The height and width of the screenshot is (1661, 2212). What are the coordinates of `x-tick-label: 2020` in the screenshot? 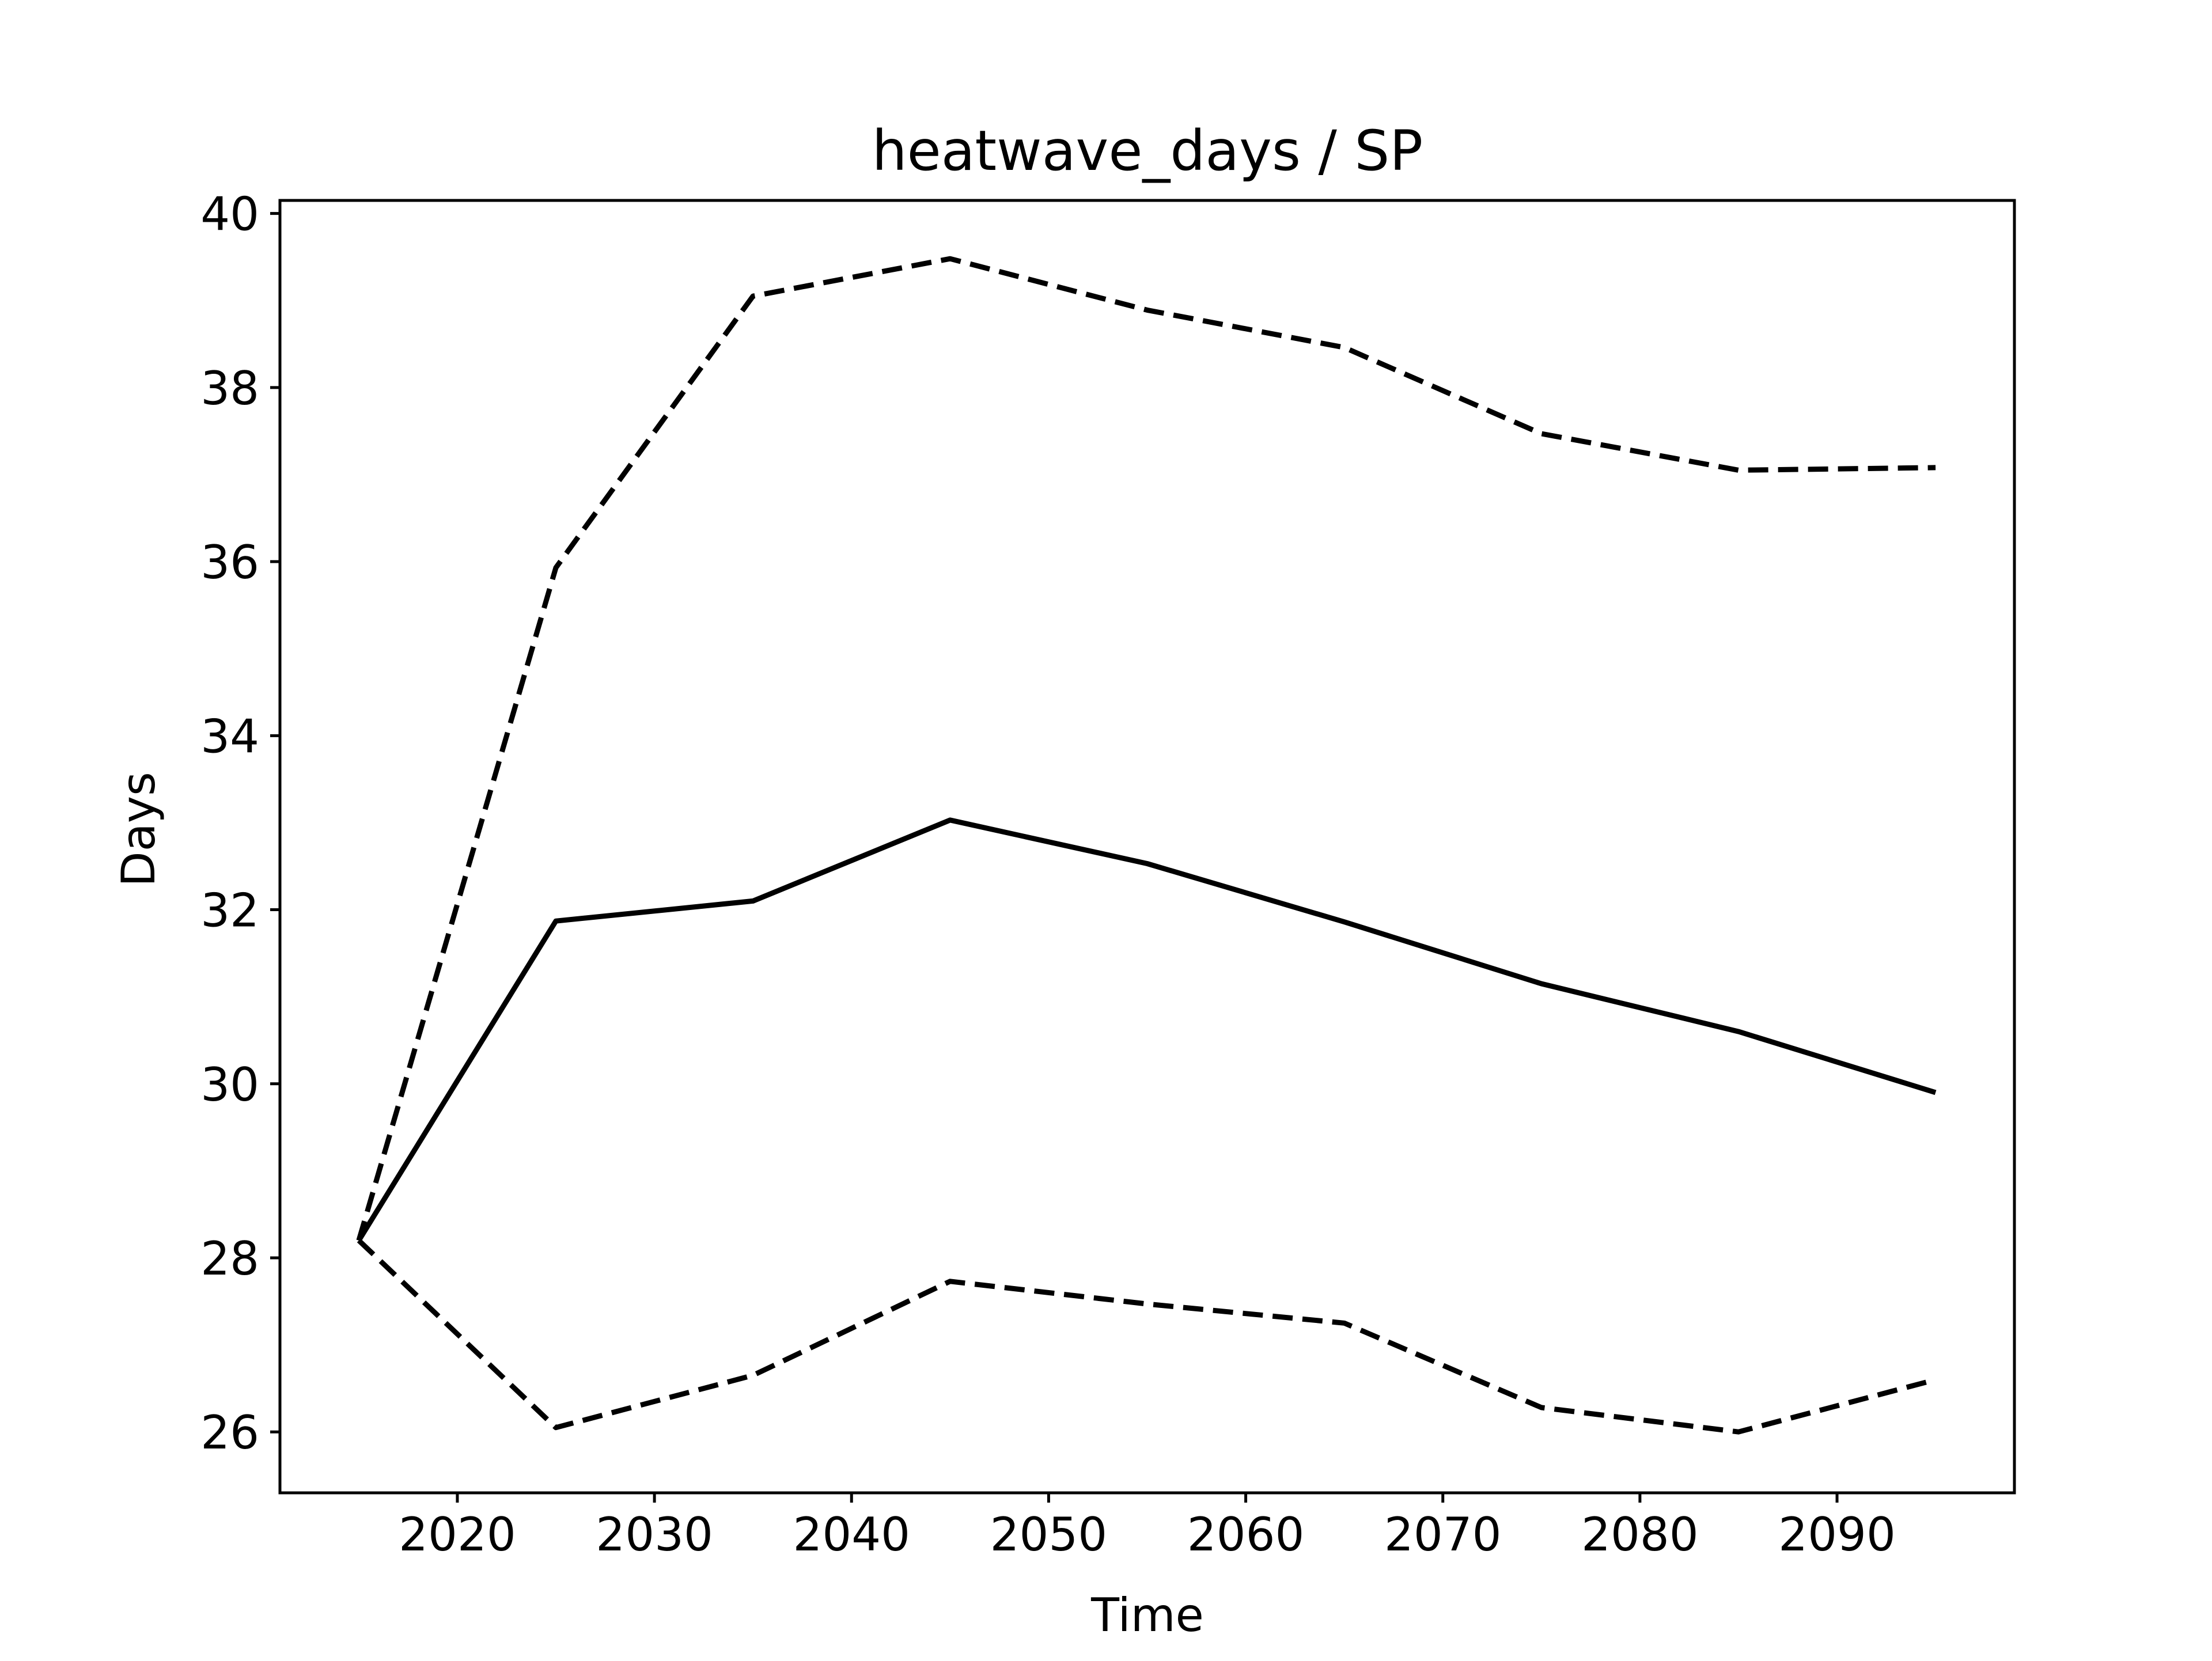 It's located at (457, 1534).